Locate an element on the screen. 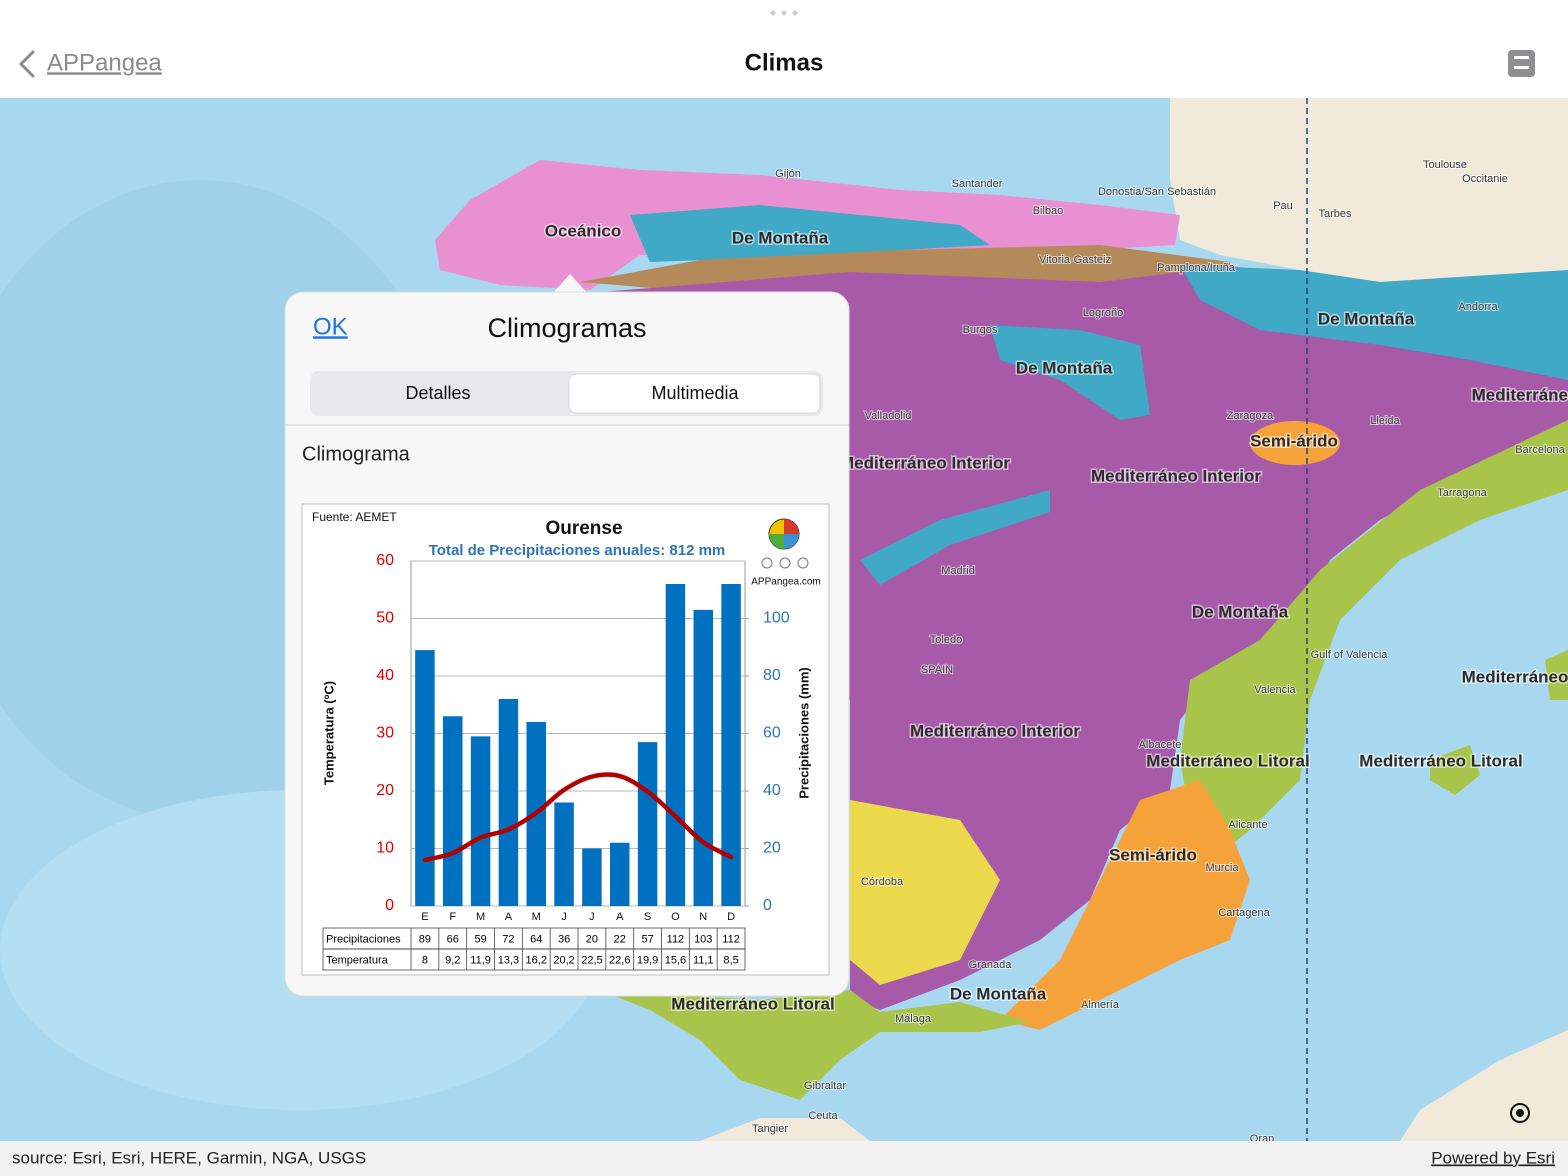  y-axis-label: Temperatura (ºC) is located at coordinates (328, 733).